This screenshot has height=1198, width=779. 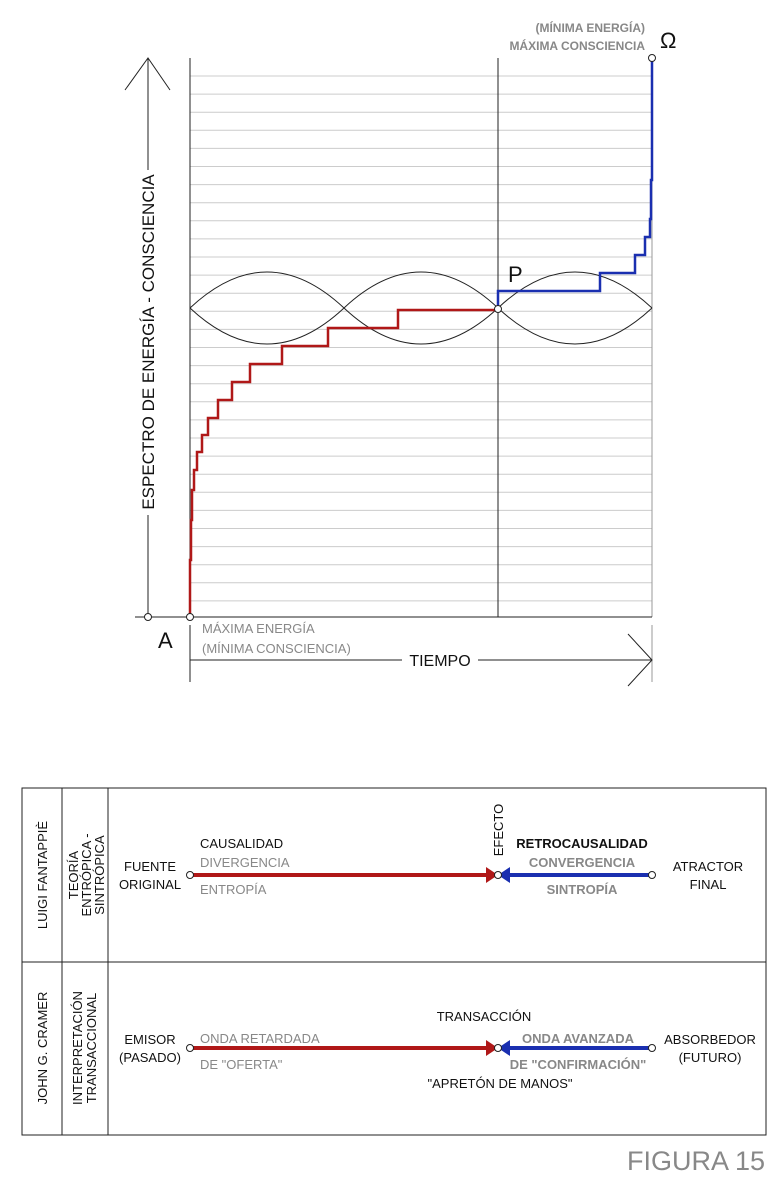 What do you see at coordinates (575, 183) in the screenshot?
I see `consciousness-path` at bounding box center [575, 183].